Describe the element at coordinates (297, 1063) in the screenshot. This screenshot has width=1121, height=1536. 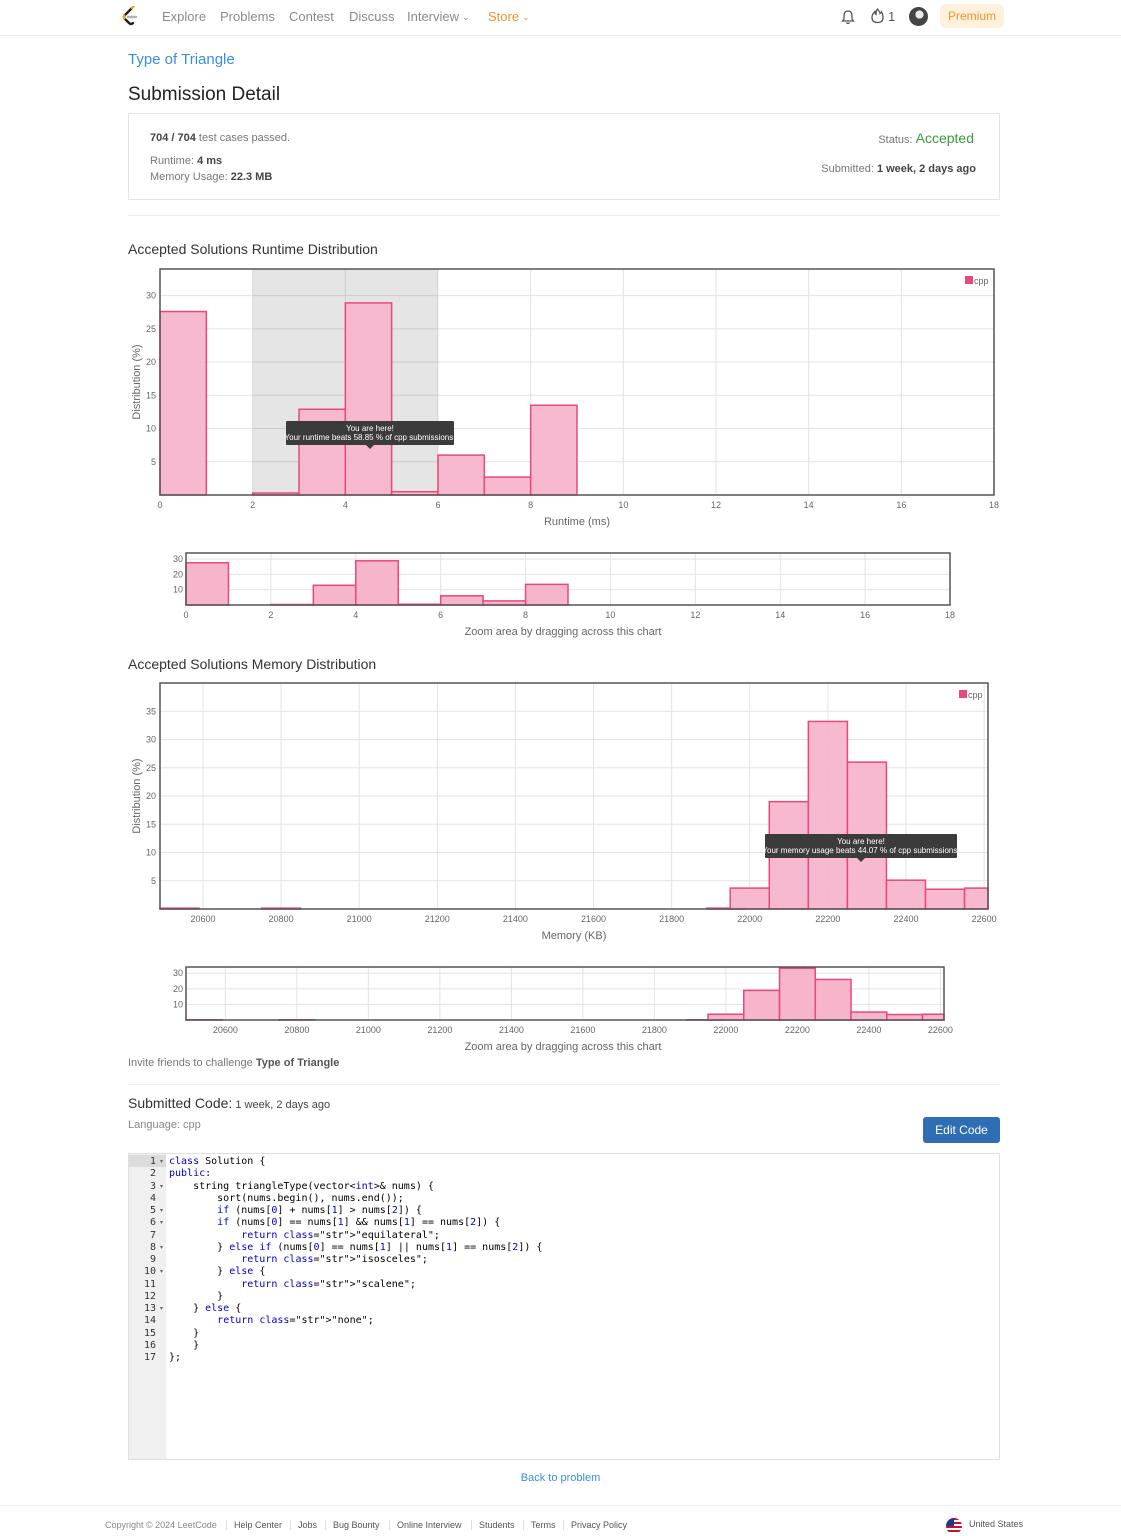
I see `invite-problem: Type of Triangle` at that location.